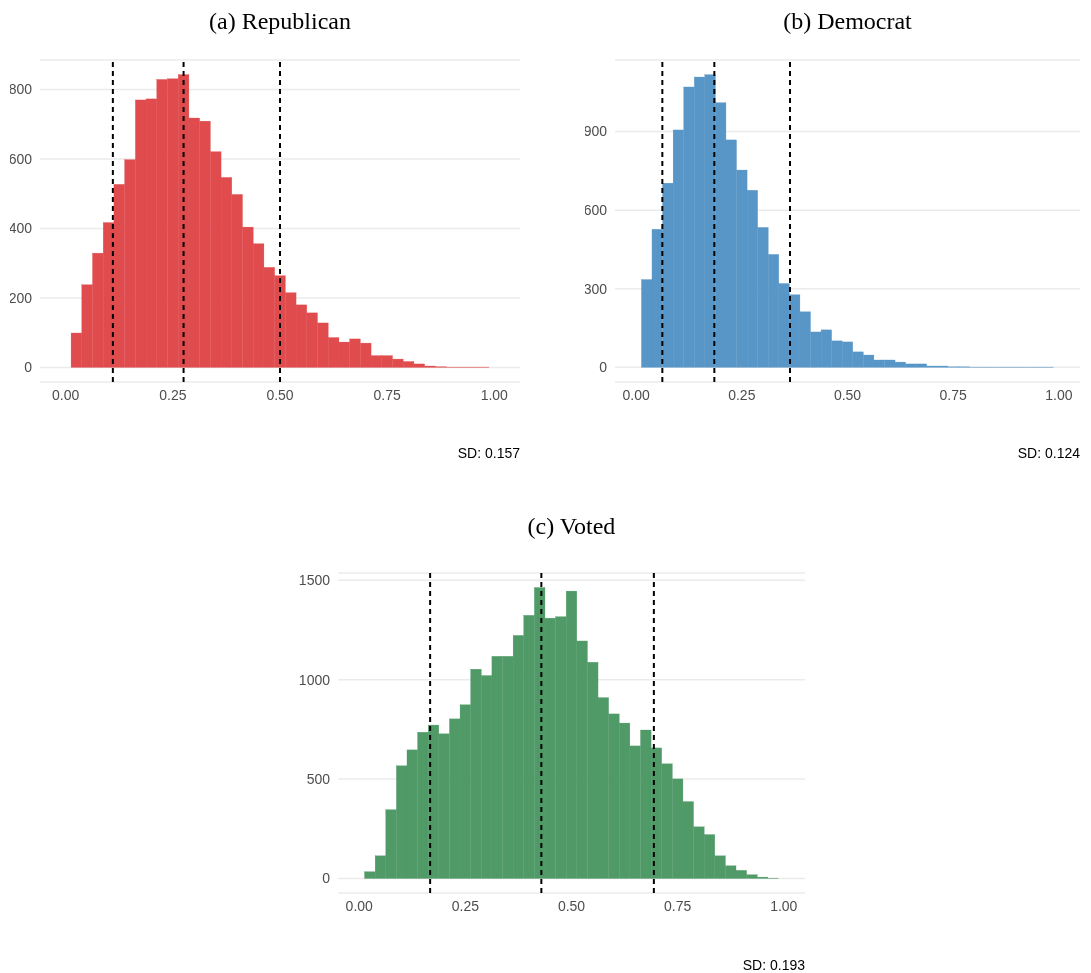 The height and width of the screenshot is (973, 1091). I want to click on y-tick-label: 500, so click(318, 779).